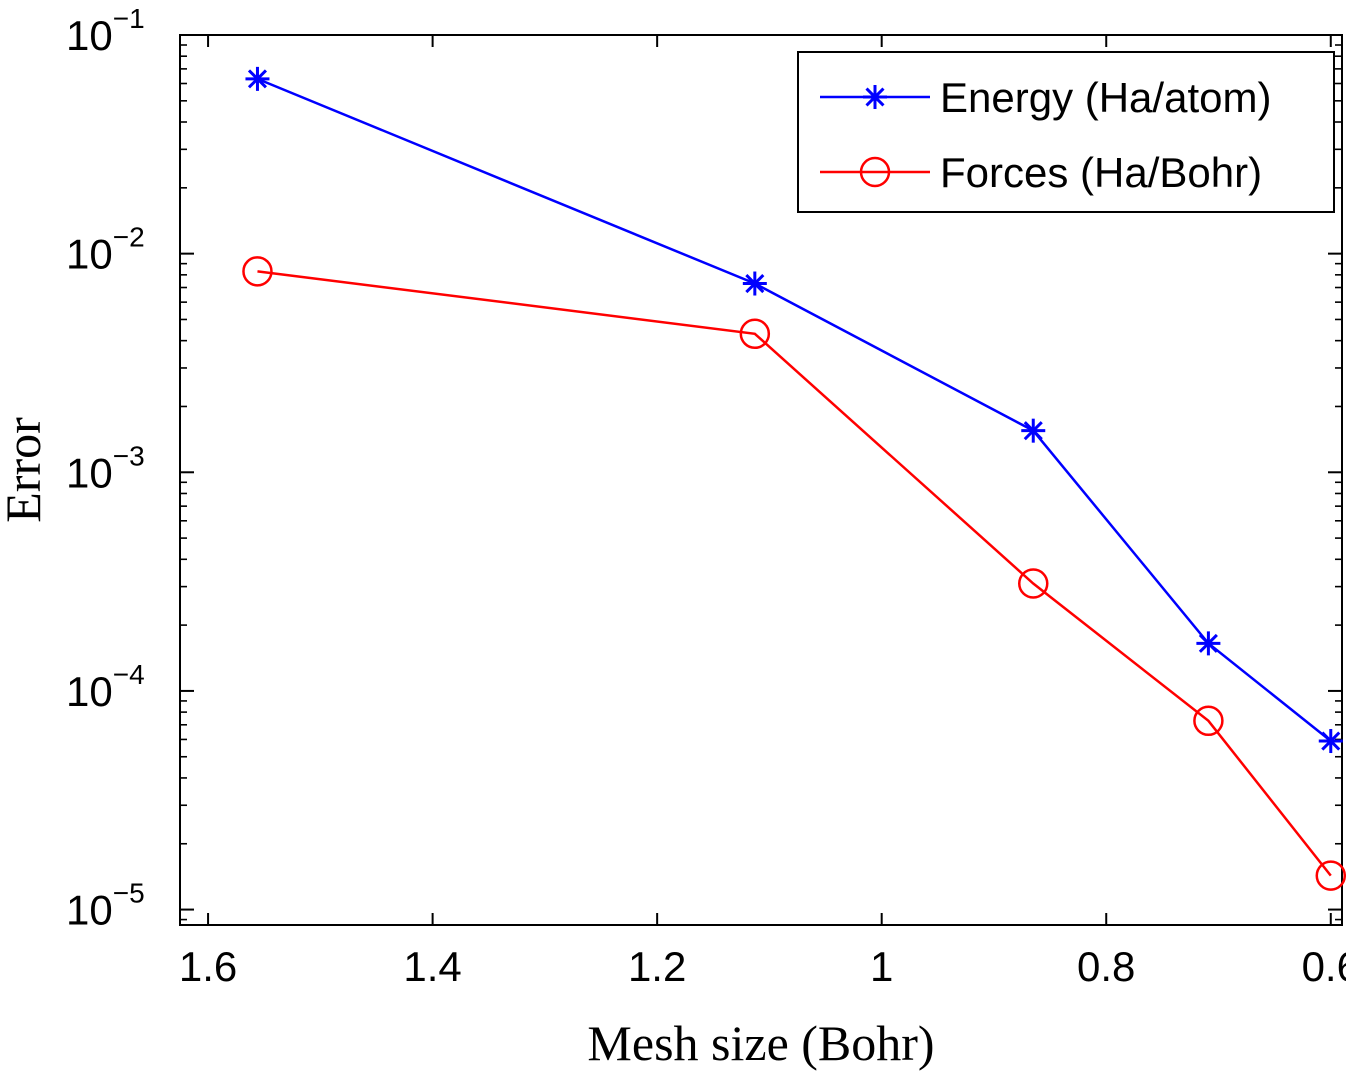  Describe the element at coordinates (432, 966) in the screenshot. I see `x-tick-label: 1.4` at that location.